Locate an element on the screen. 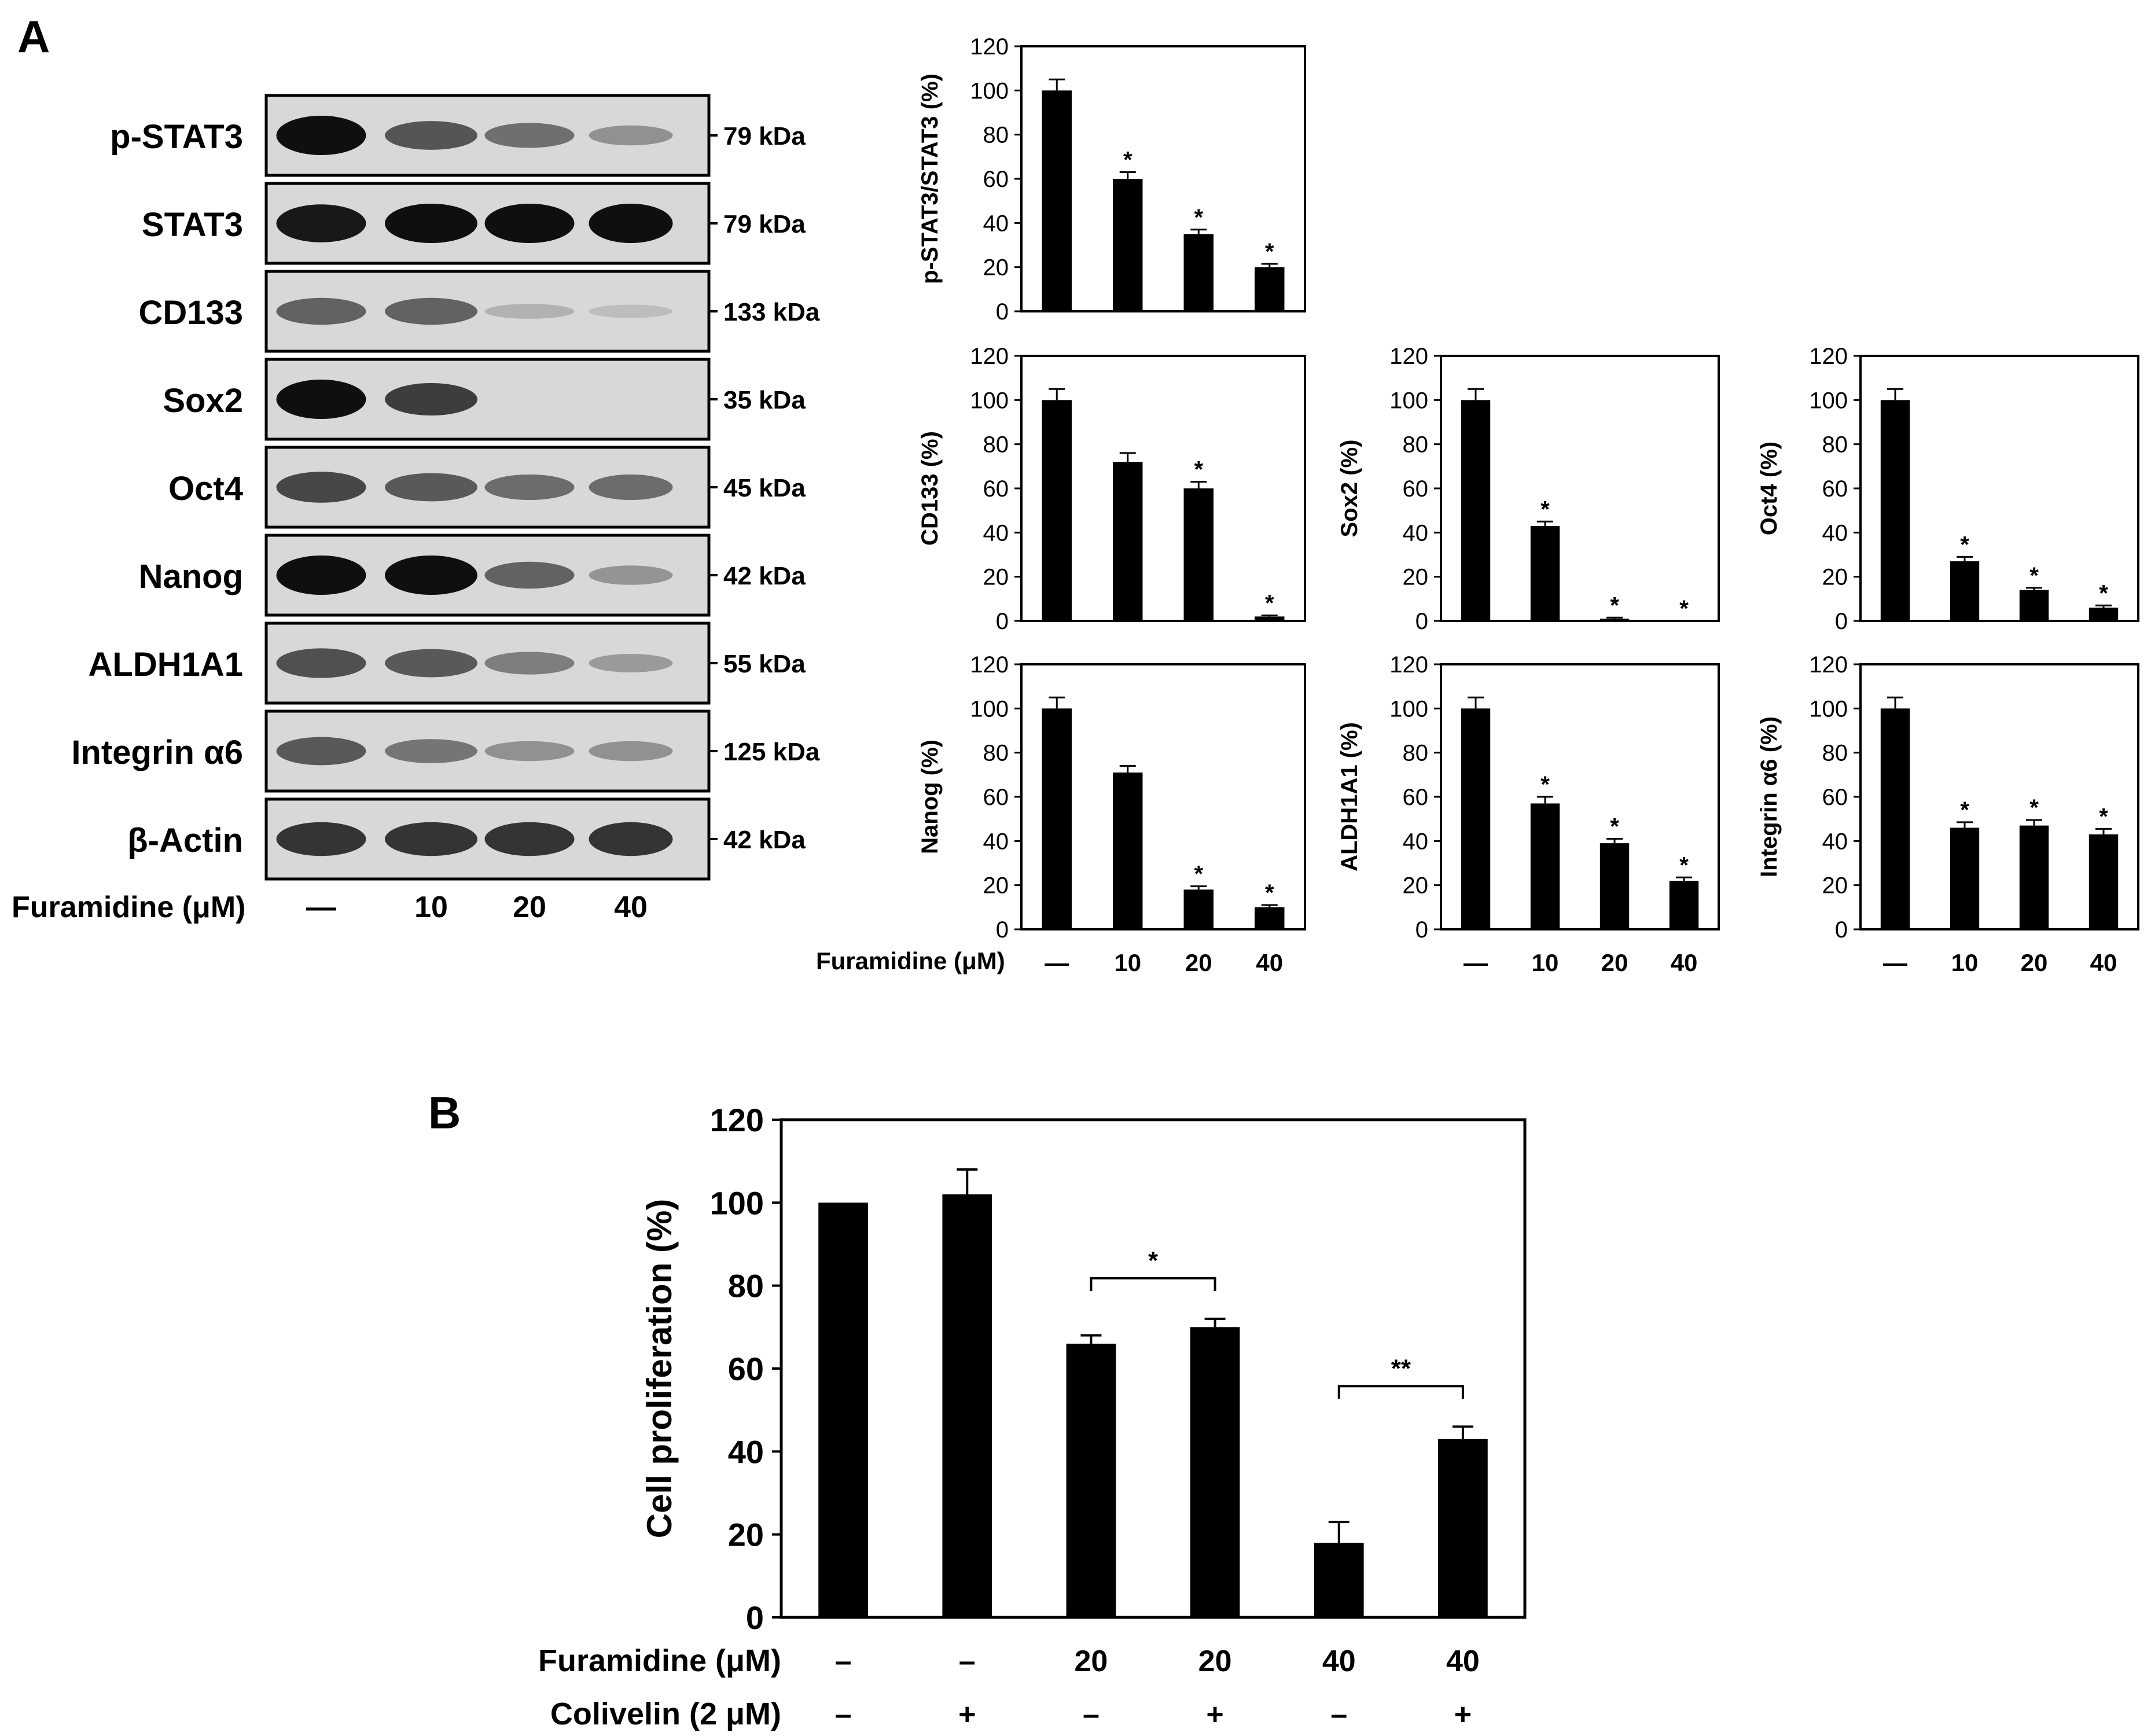  y-axis-label: Nanog (%) is located at coordinates (930, 797).